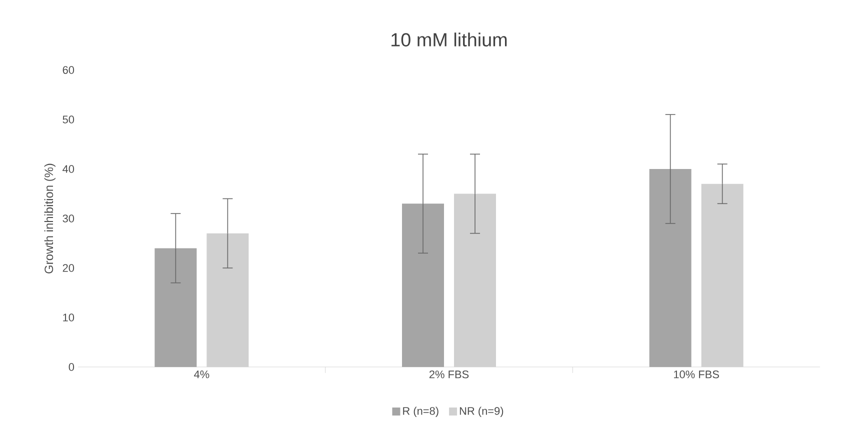 The image size is (841, 440). Describe the element at coordinates (482, 412) in the screenshot. I see `legend-label: NR (n=9)` at that location.